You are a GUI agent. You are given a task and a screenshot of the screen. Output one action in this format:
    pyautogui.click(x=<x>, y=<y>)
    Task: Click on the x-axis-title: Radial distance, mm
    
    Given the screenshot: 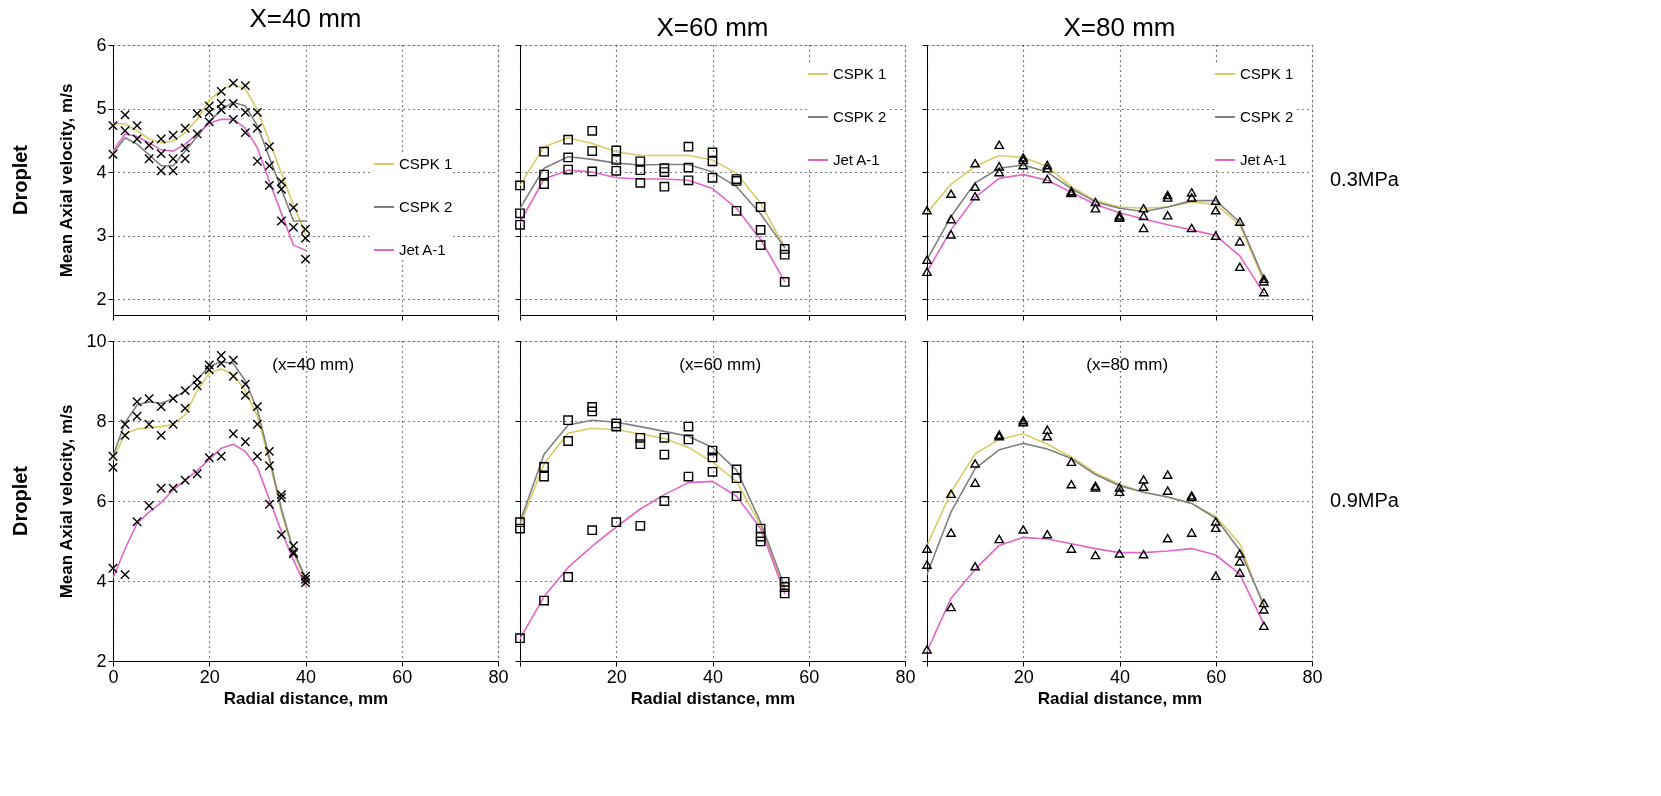 What is the action you would take?
    pyautogui.click(x=306, y=698)
    